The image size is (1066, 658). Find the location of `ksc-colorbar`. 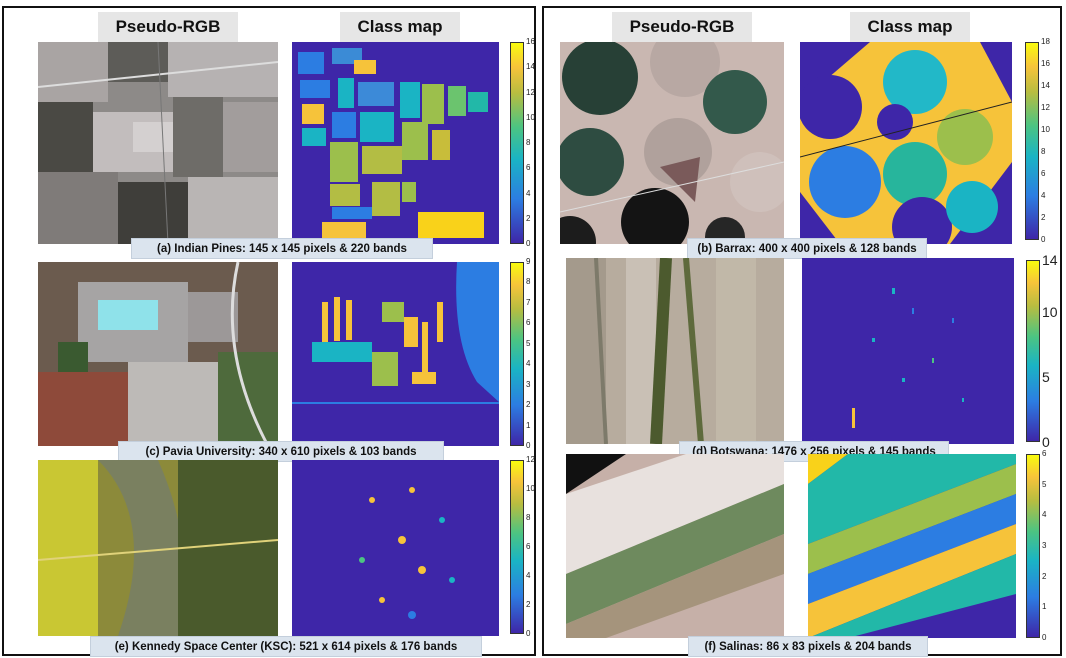

ksc-colorbar is located at coordinates (517, 547).